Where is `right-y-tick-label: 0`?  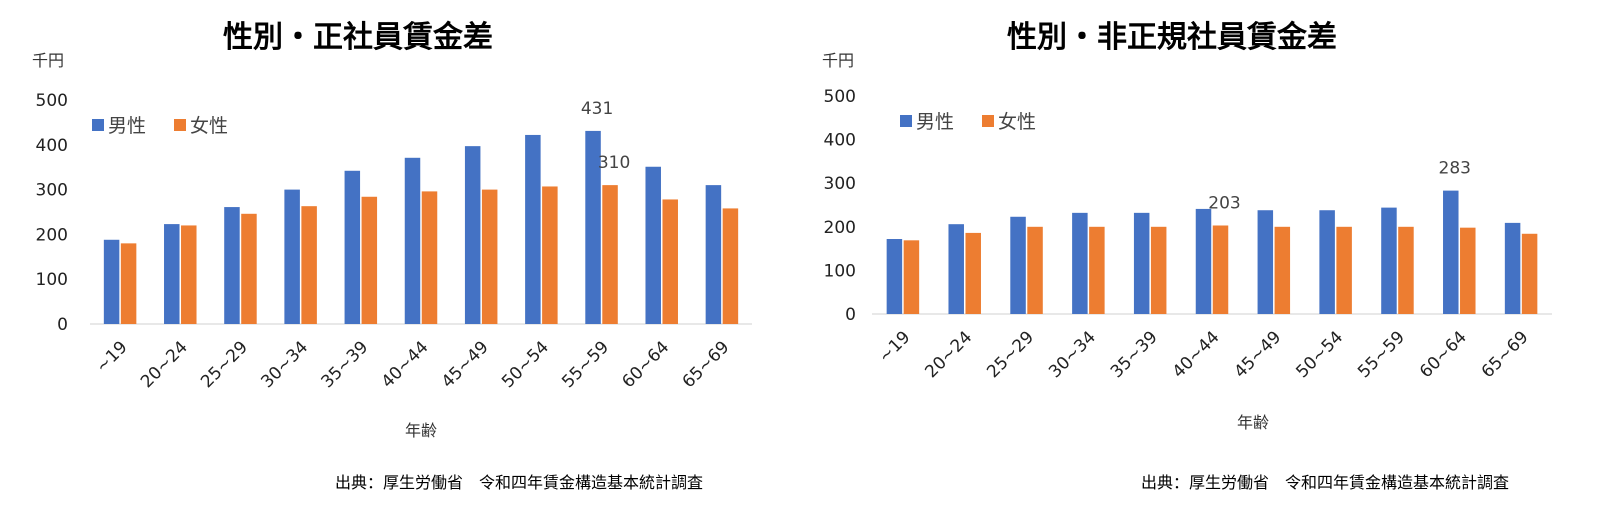
right-y-tick-label: 0 is located at coordinates (850, 315).